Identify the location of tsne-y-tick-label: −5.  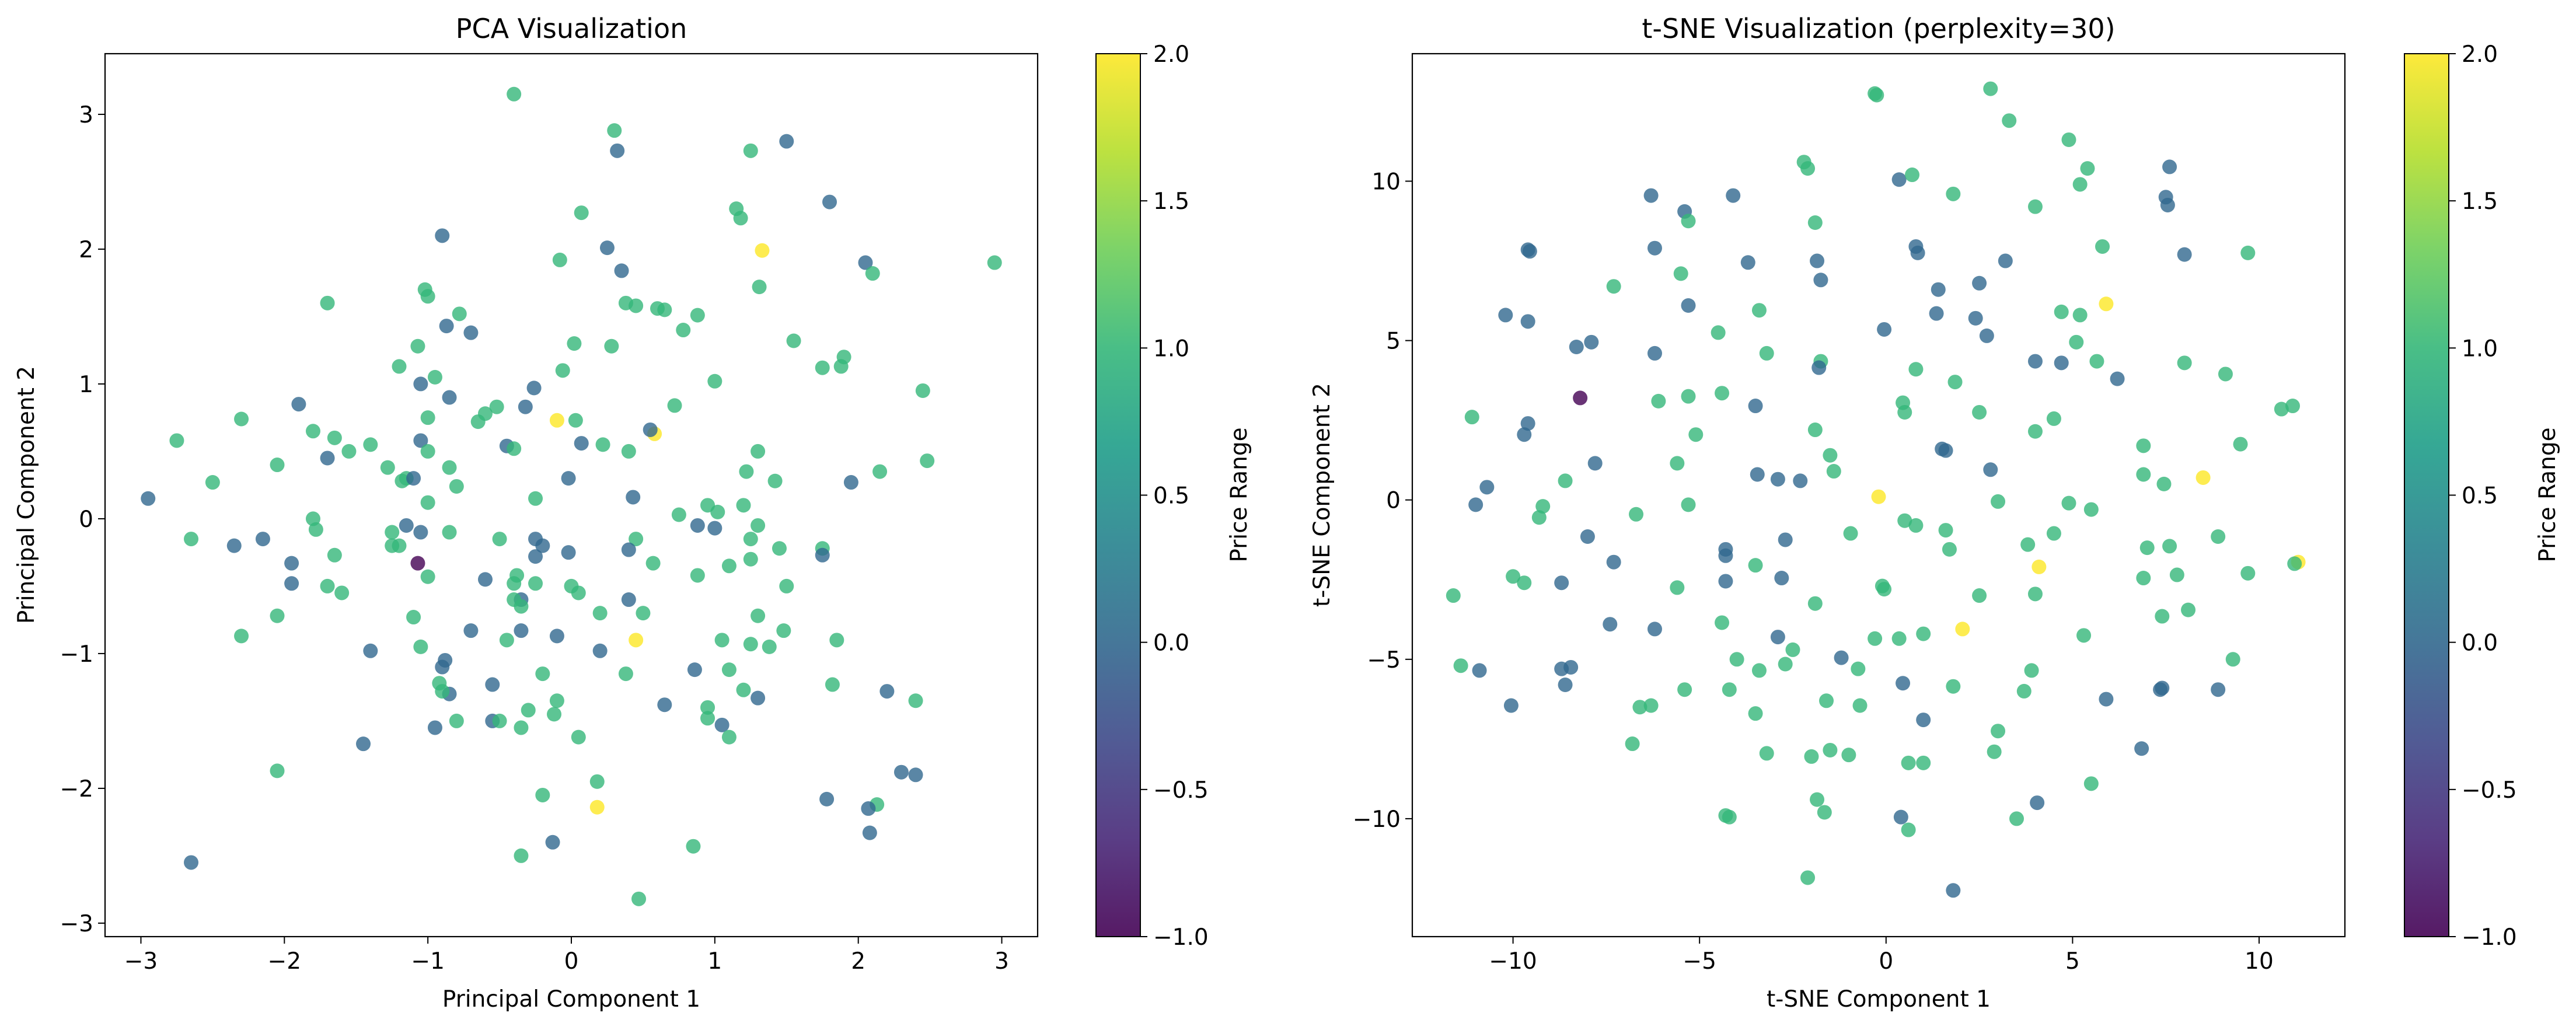
(1384, 660).